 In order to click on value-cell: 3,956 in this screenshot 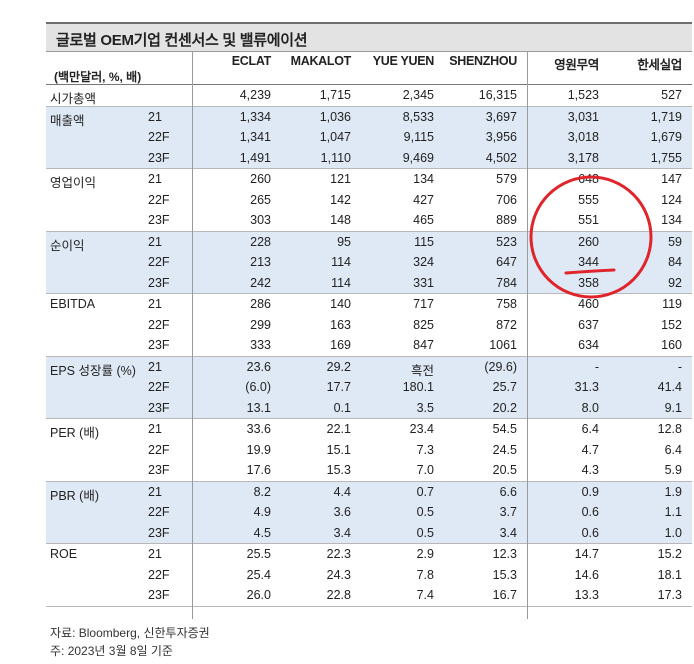, I will do `click(501, 137)`.